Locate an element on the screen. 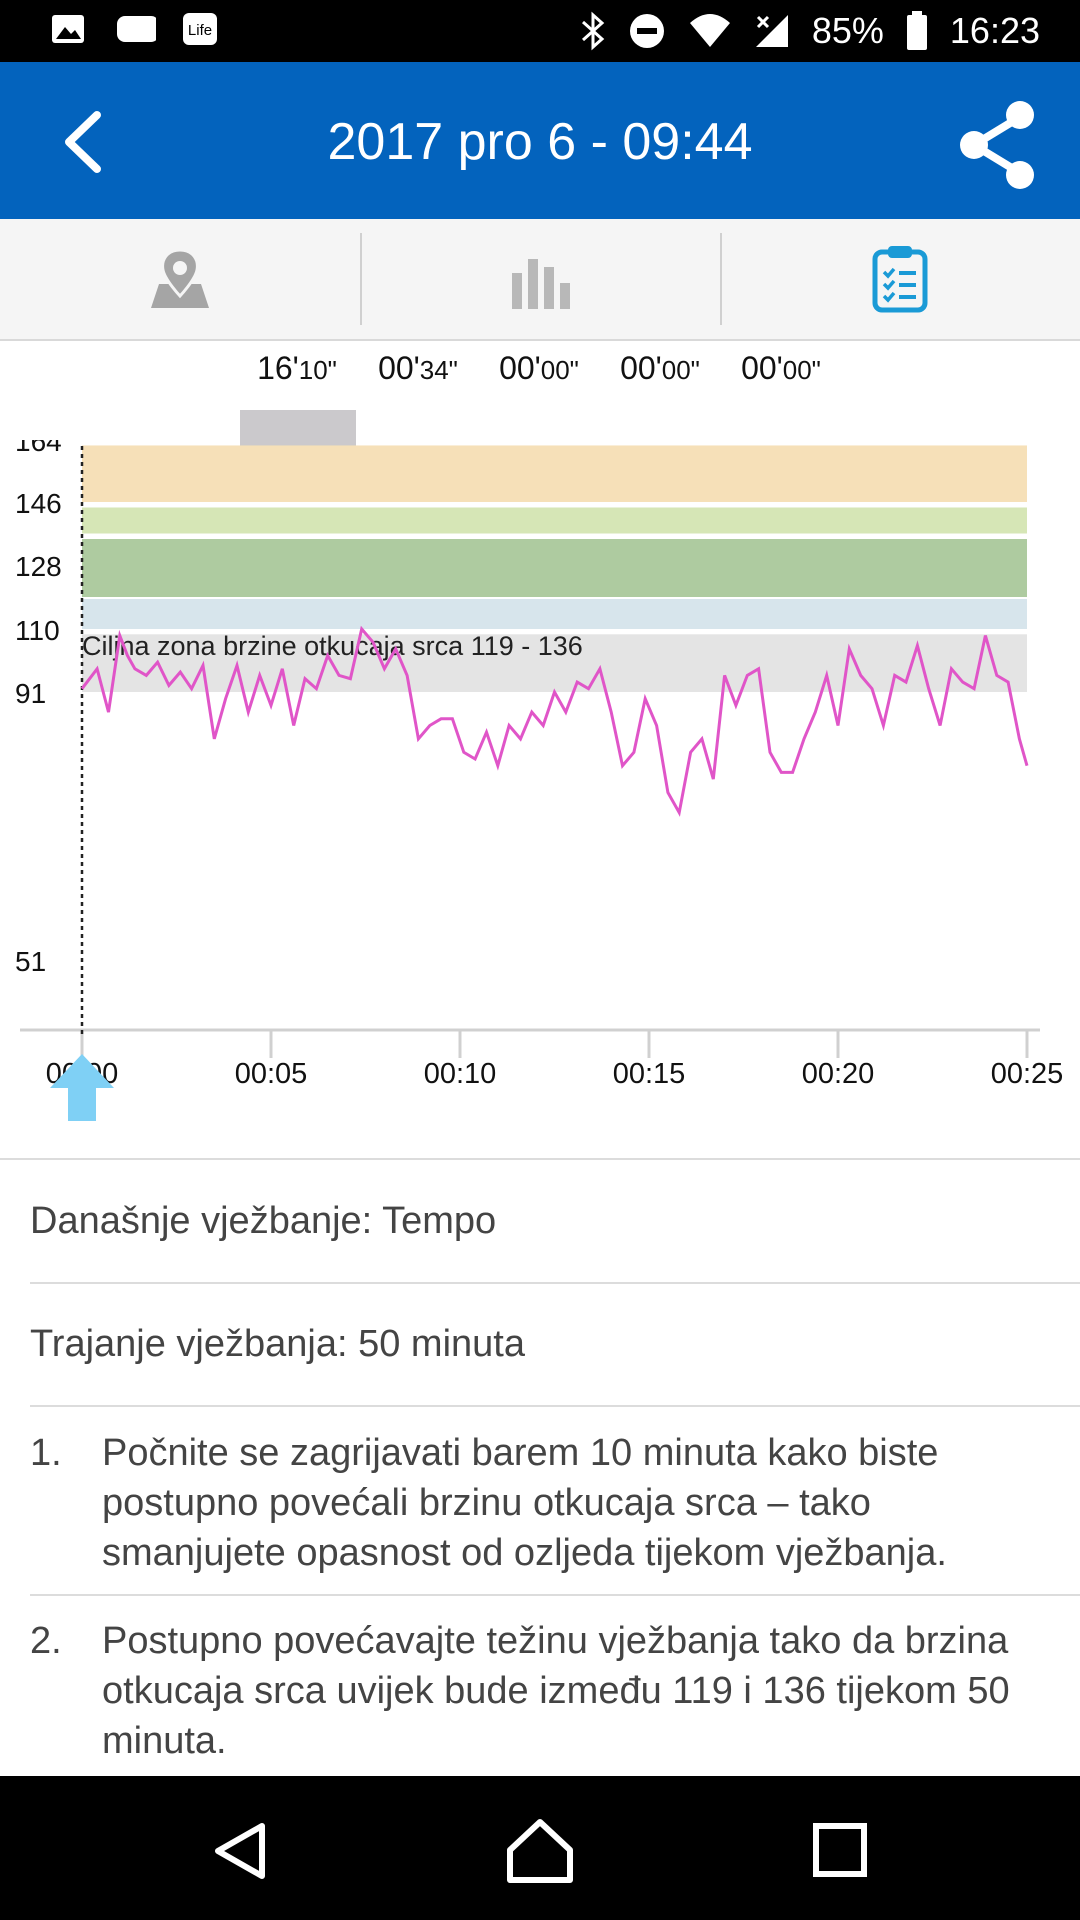 The image size is (1080, 1920). image-icon is located at coordinates (68, 29).